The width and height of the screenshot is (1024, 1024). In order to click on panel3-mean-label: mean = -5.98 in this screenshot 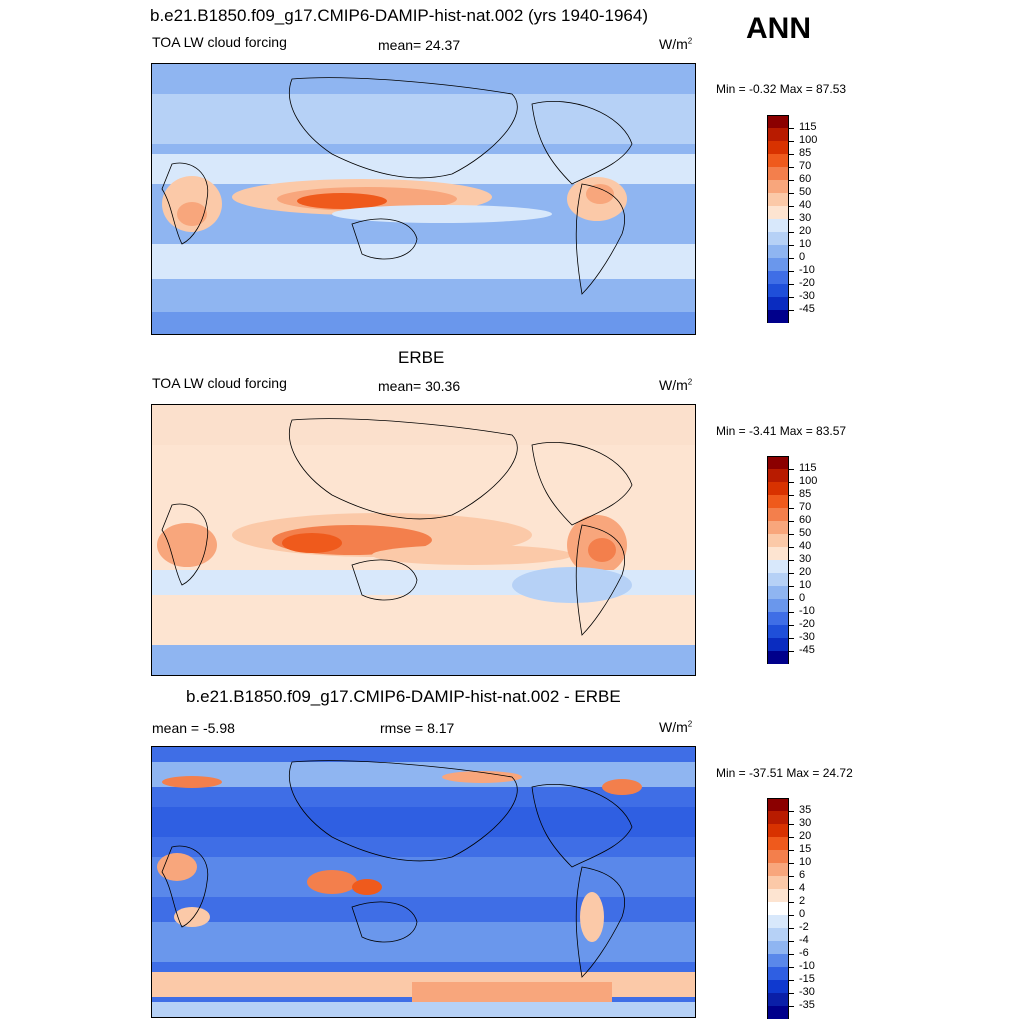, I will do `click(193, 728)`.